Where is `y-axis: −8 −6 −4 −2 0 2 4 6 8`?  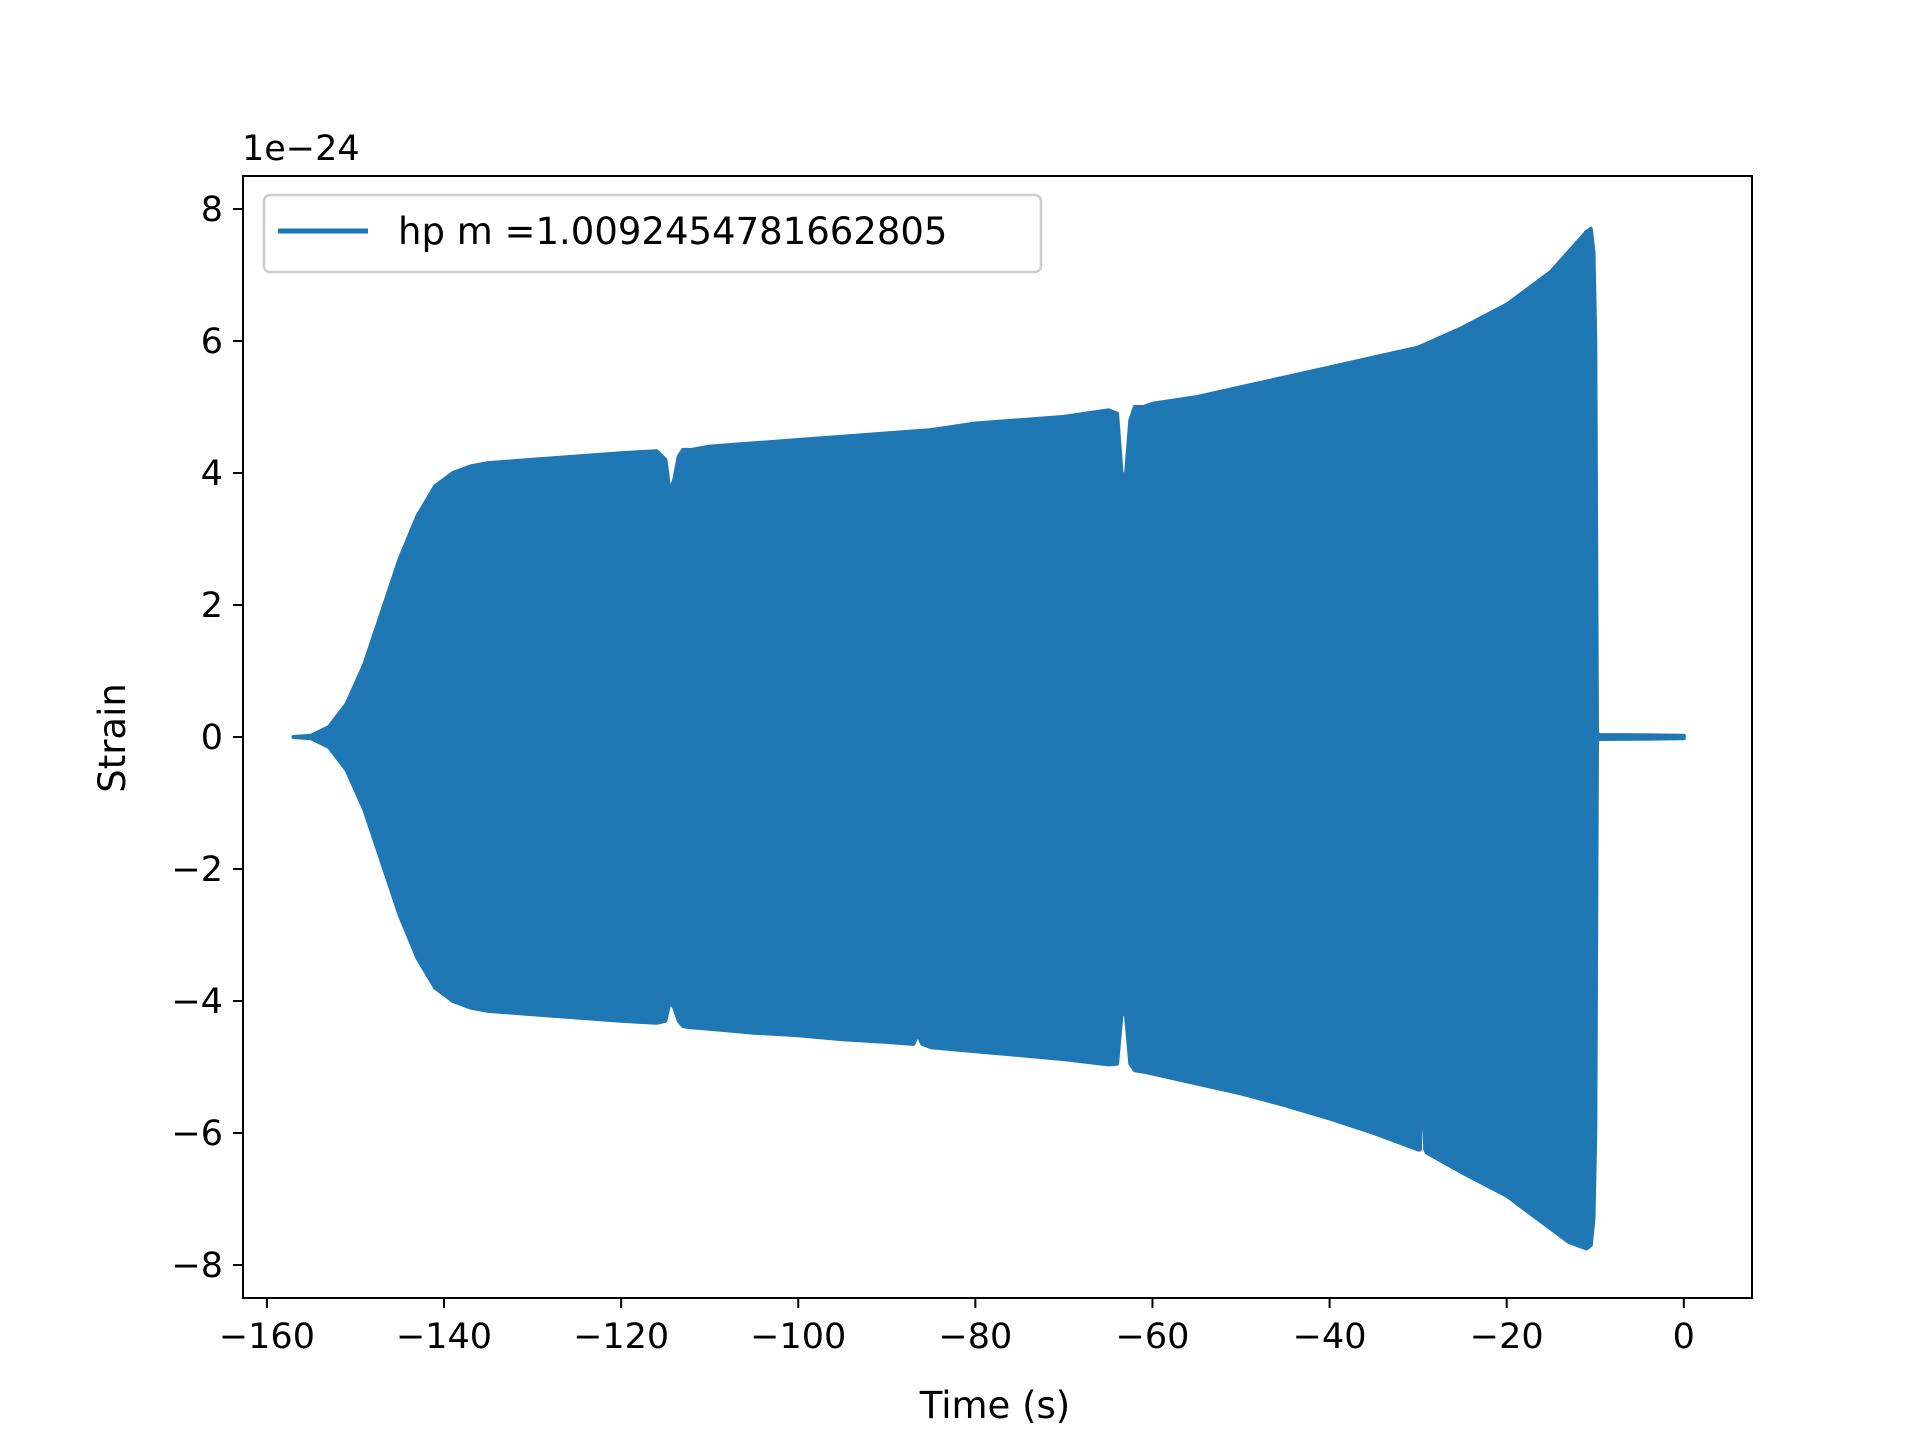
y-axis: −8 −6 −4 −2 0 2 4 6 8 is located at coordinates (207, 738).